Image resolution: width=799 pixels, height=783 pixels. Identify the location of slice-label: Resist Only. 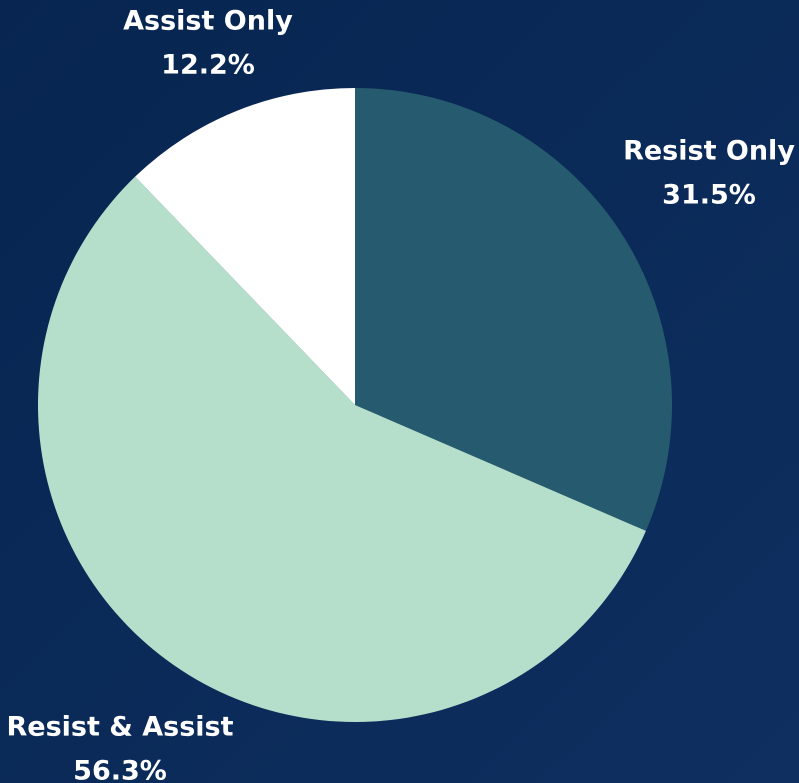
(709, 151).